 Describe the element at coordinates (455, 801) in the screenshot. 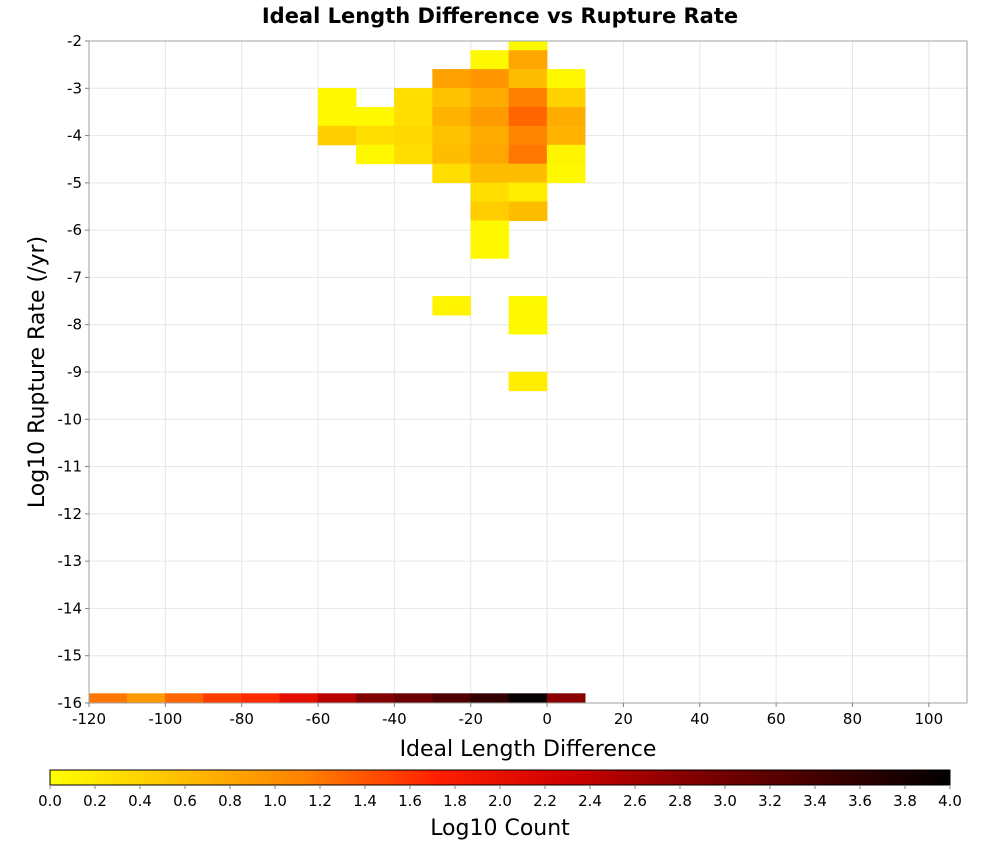

I see `colorbar-tick-label: 1.8` at that location.